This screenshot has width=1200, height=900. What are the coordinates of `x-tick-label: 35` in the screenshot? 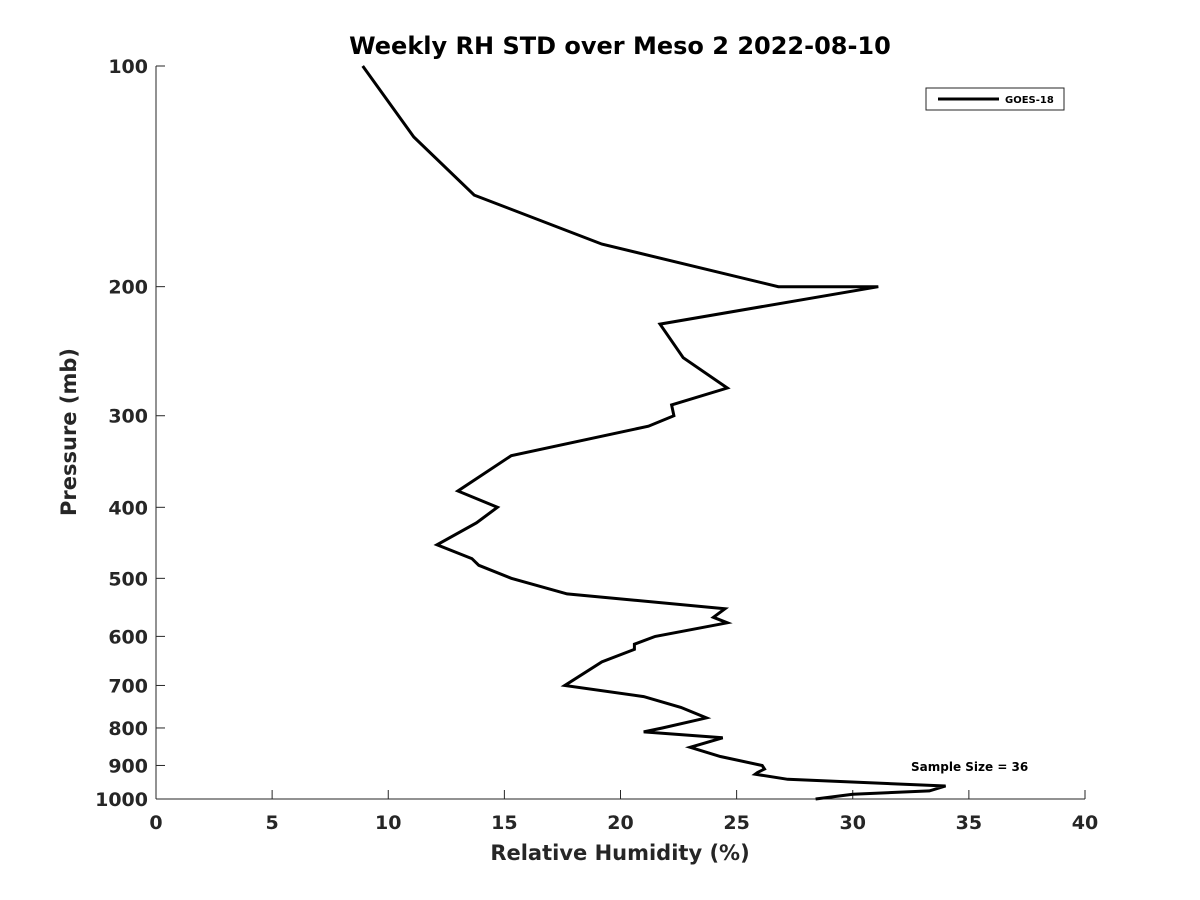 It's located at (969, 823).